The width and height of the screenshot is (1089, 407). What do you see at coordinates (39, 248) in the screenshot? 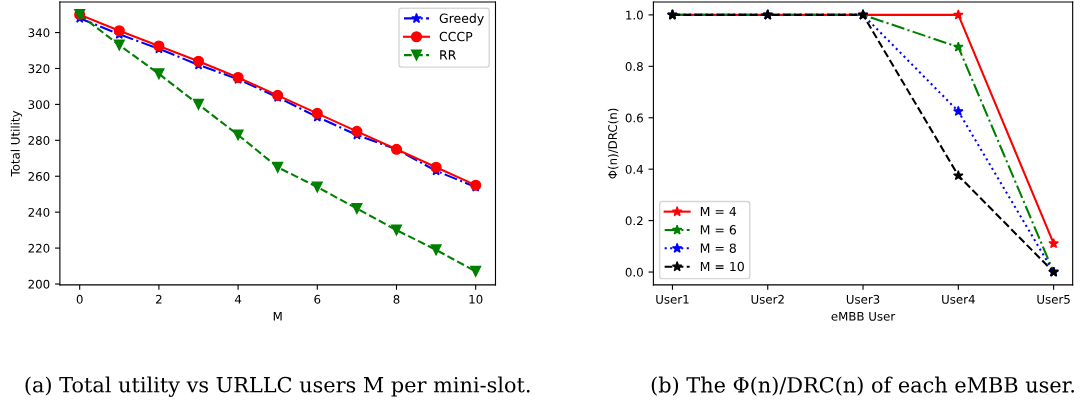
I see `y-tick-label: 220` at bounding box center [39, 248].